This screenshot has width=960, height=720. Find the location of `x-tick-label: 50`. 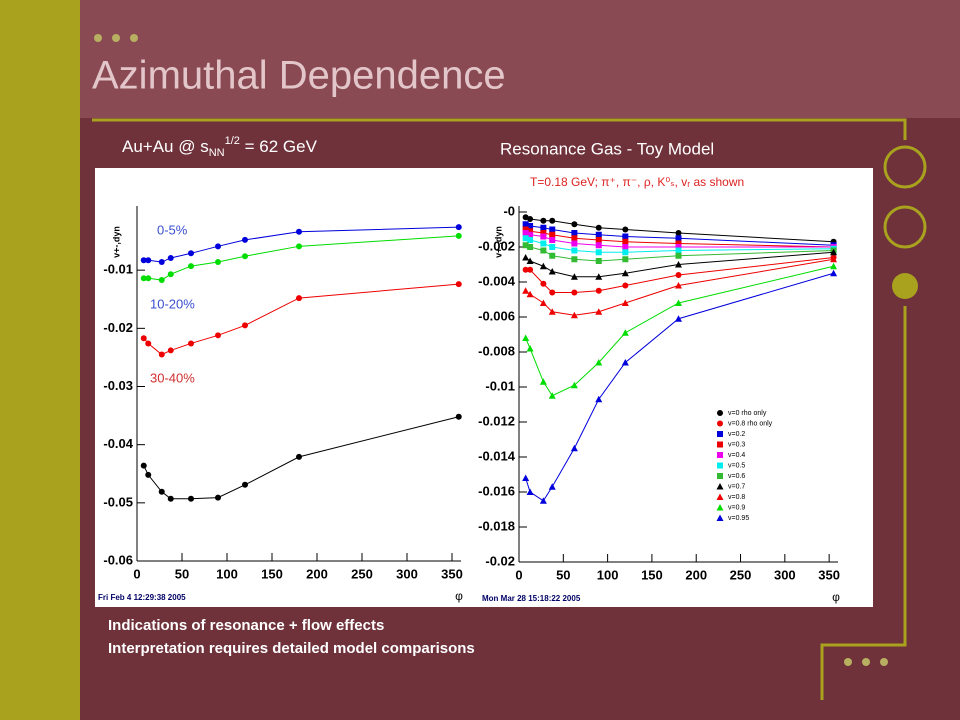

x-tick-label: 50 is located at coordinates (182, 573).